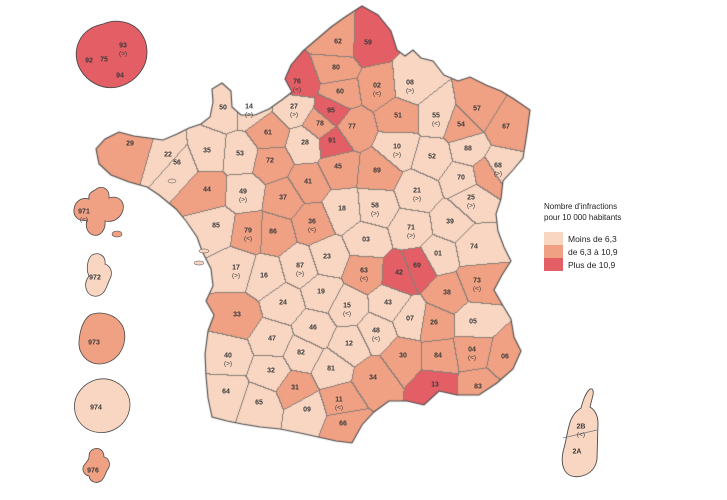 The height and width of the screenshot is (500, 727). I want to click on legend-title-line2: pour 10 000 habitants, so click(583, 217).